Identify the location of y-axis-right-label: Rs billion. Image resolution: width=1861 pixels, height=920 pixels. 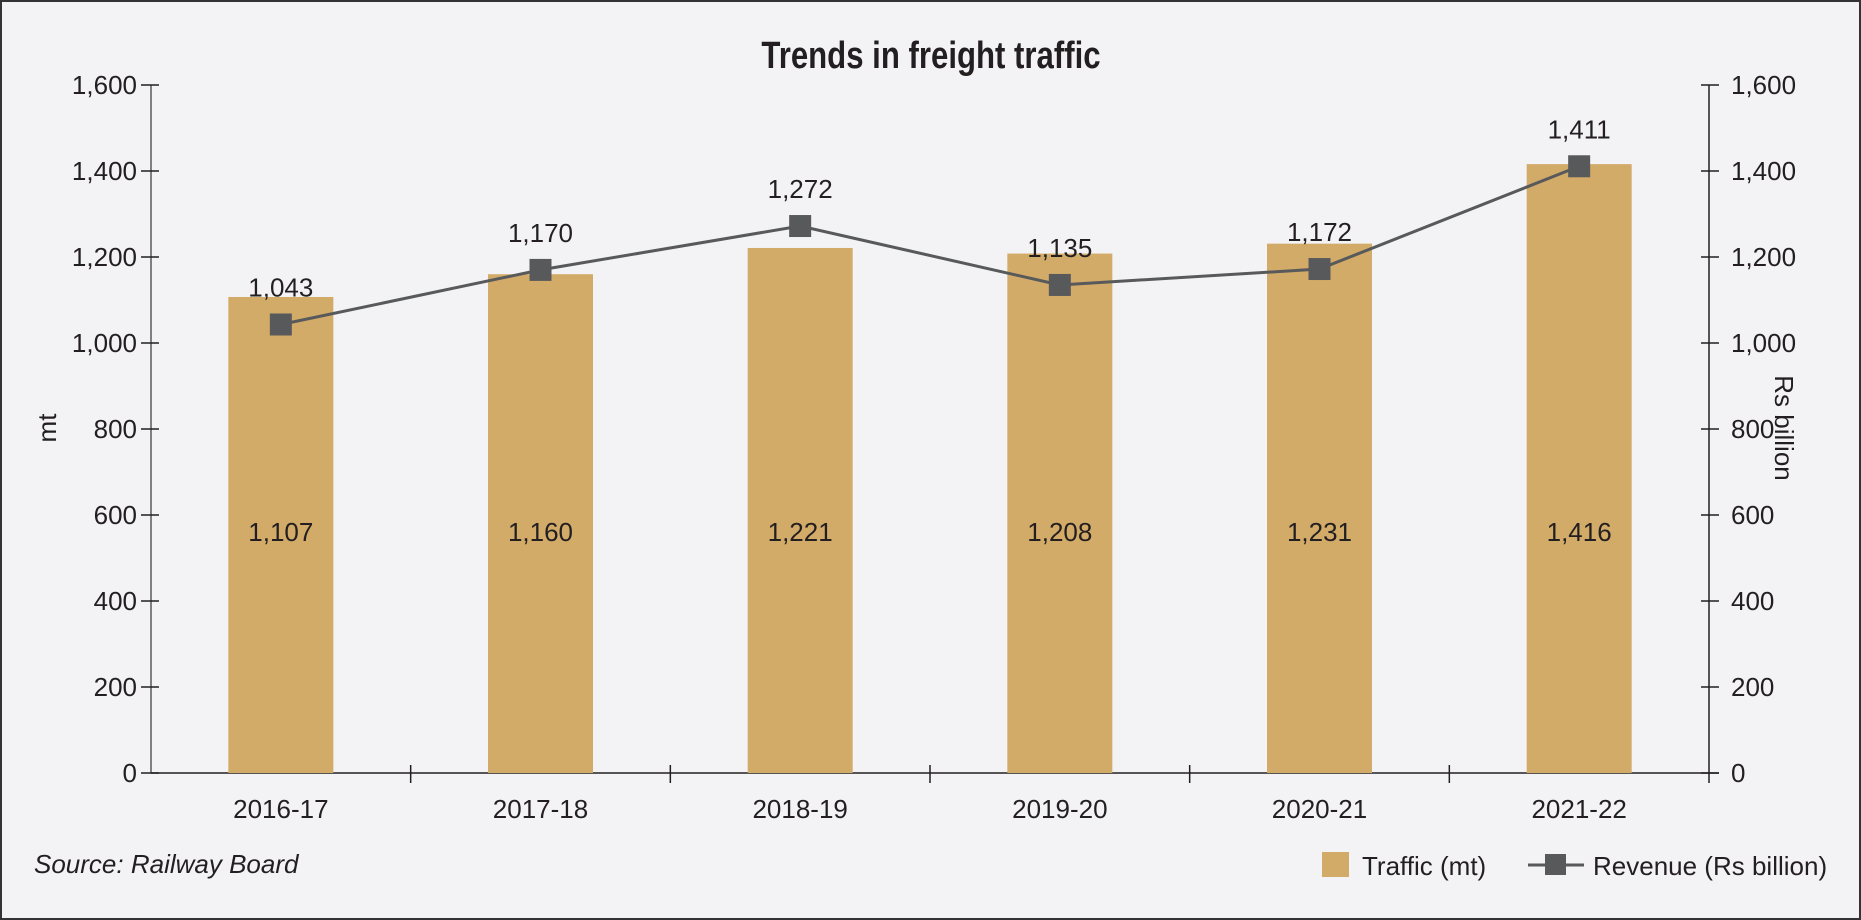
(1784, 428).